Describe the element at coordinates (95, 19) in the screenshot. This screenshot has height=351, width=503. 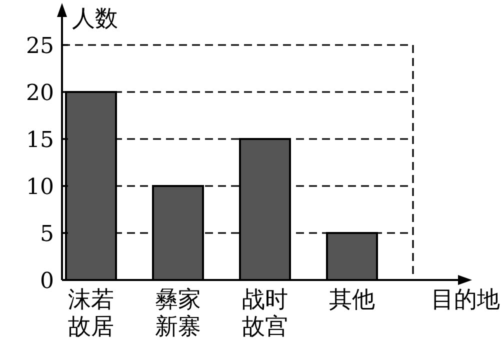
I see `y-axis-title: 人数` at that location.